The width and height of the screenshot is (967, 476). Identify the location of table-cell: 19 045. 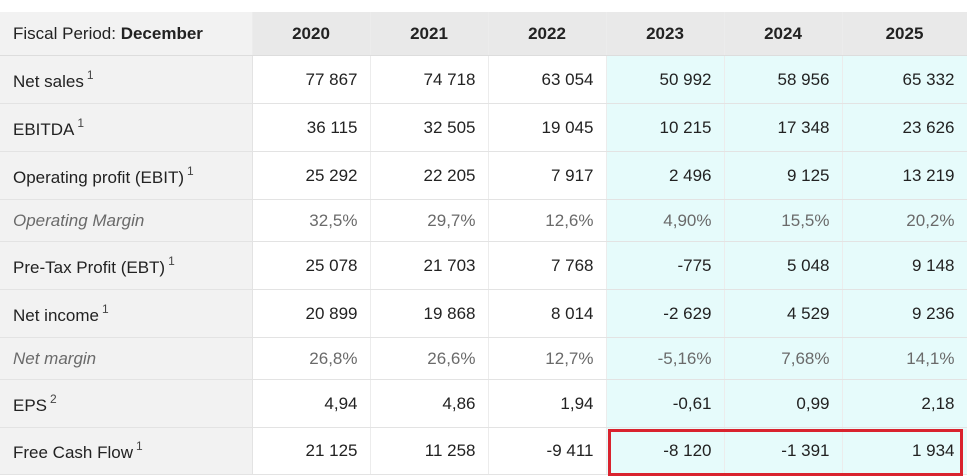
(547, 127).